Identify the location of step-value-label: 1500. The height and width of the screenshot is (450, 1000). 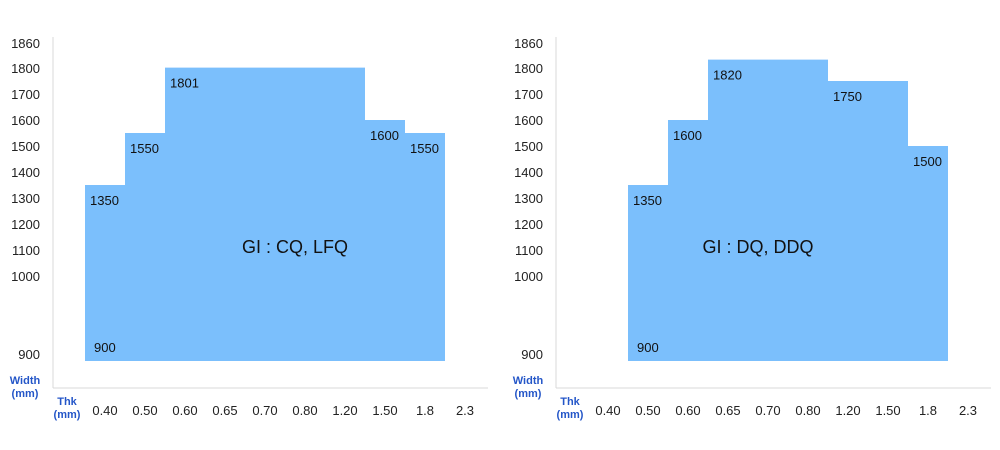
(927, 161).